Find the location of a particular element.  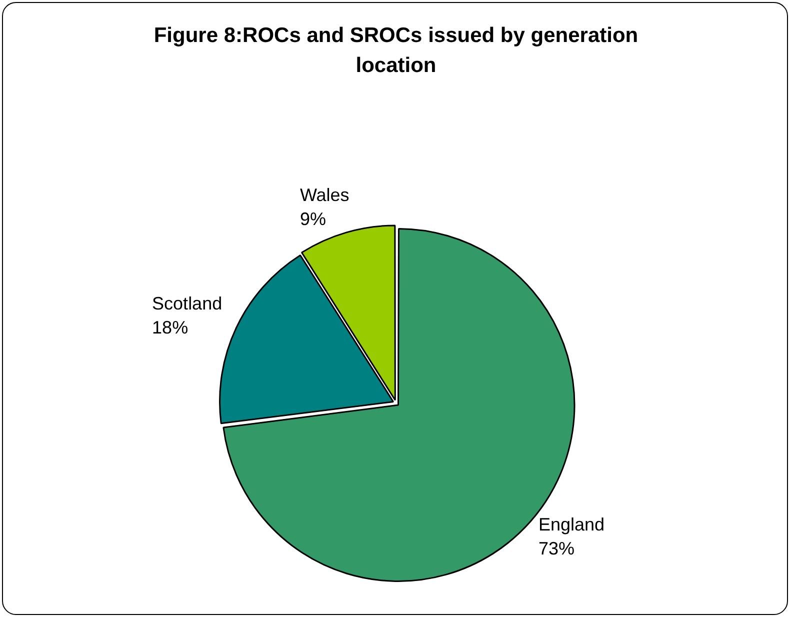

chart-title: Figure 8:ROCs and SROCs issued by generation location is located at coordinates (396, 51).